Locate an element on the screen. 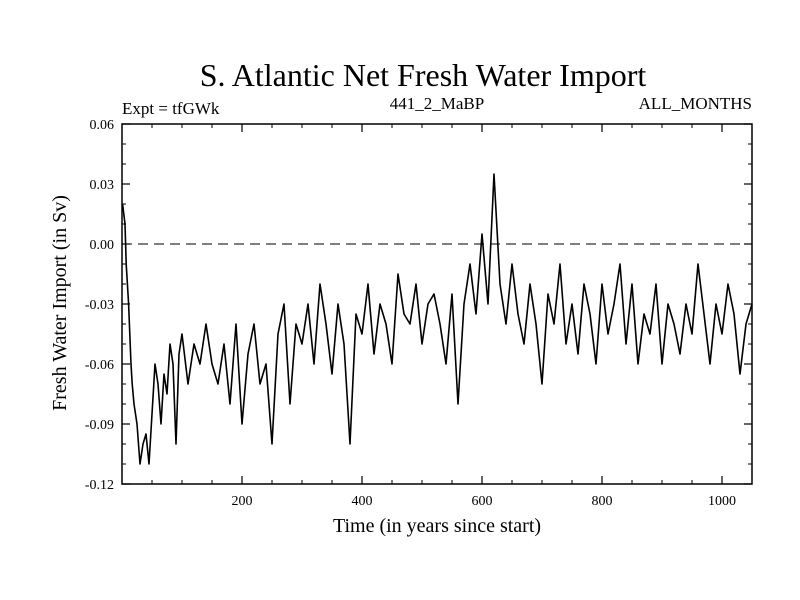  run-id-label: 441_2_MaBP is located at coordinates (437, 103).